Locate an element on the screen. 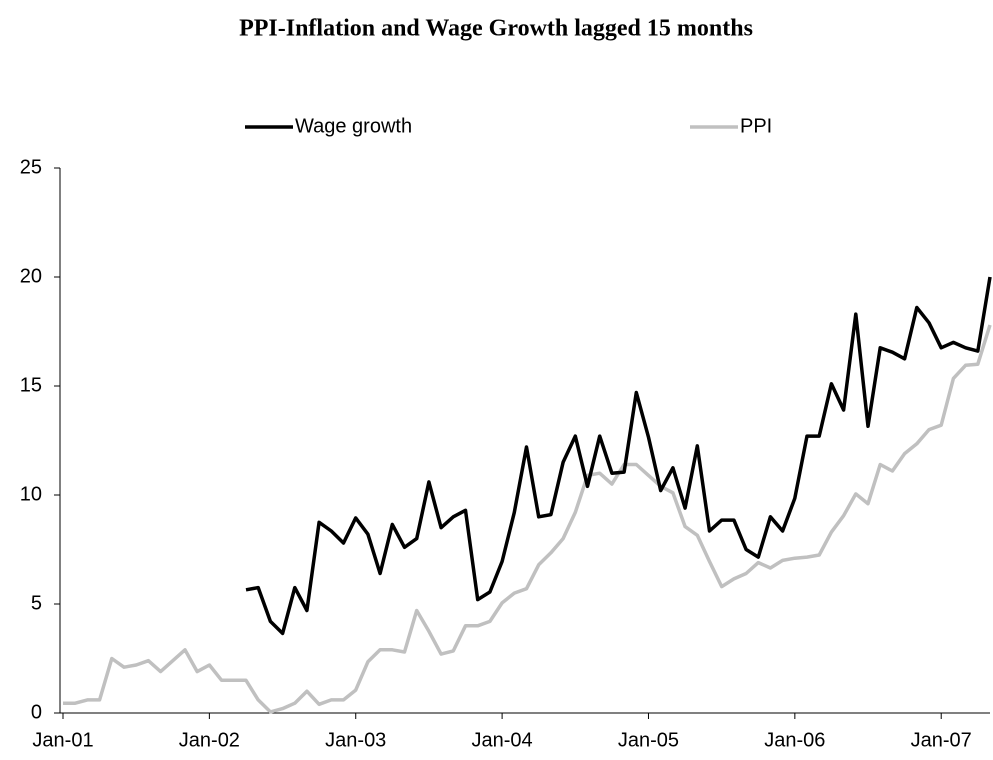 The width and height of the screenshot is (993, 760). y-tick-label: 25 is located at coordinates (31, 167).